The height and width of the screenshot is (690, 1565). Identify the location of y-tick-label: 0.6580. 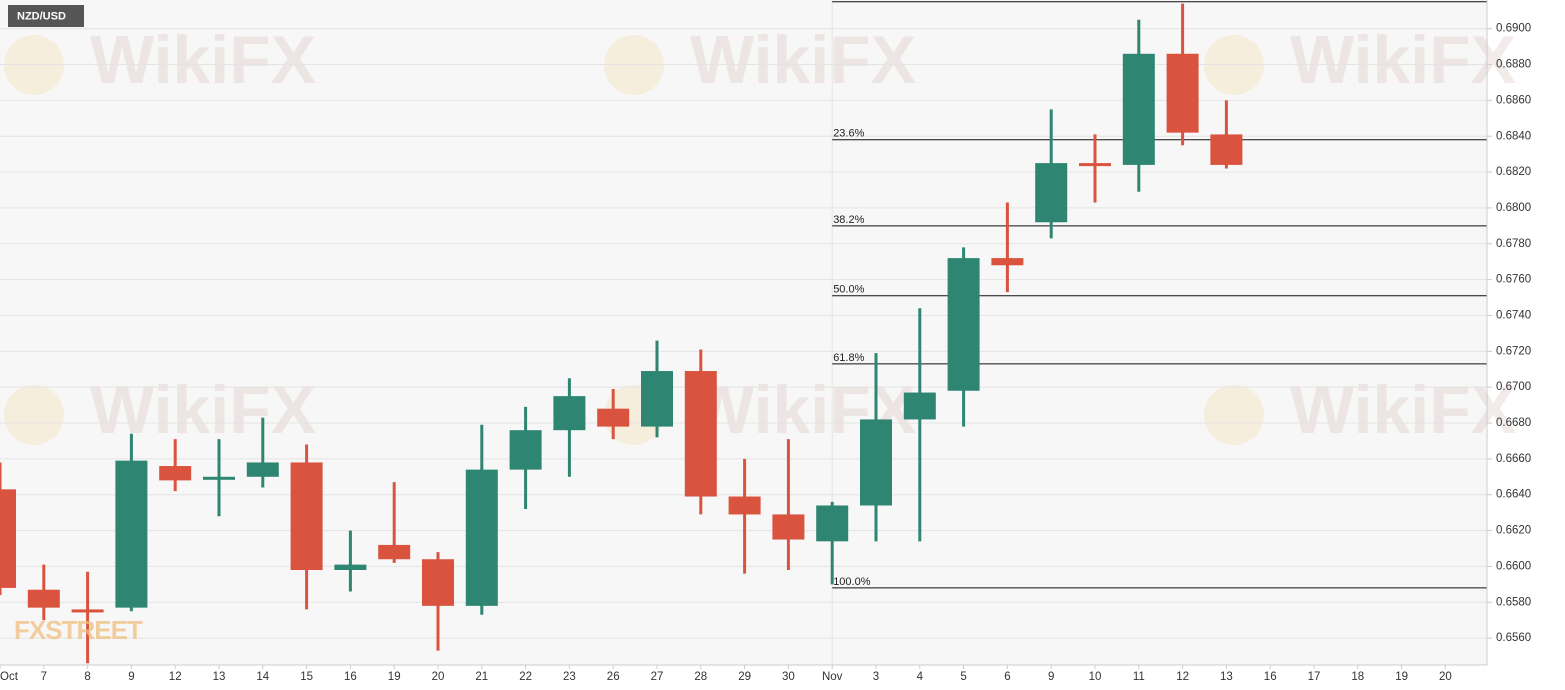
(1513, 602).